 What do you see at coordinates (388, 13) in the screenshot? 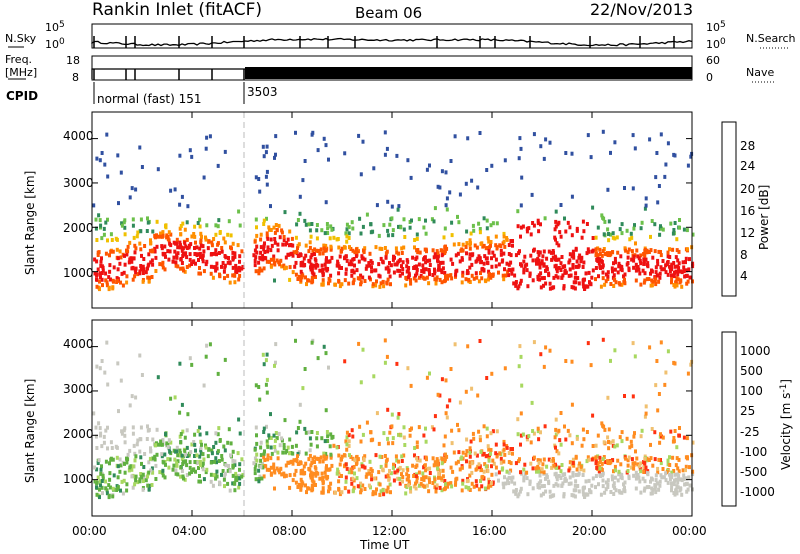
I see `beam-label: Beam 06` at bounding box center [388, 13].